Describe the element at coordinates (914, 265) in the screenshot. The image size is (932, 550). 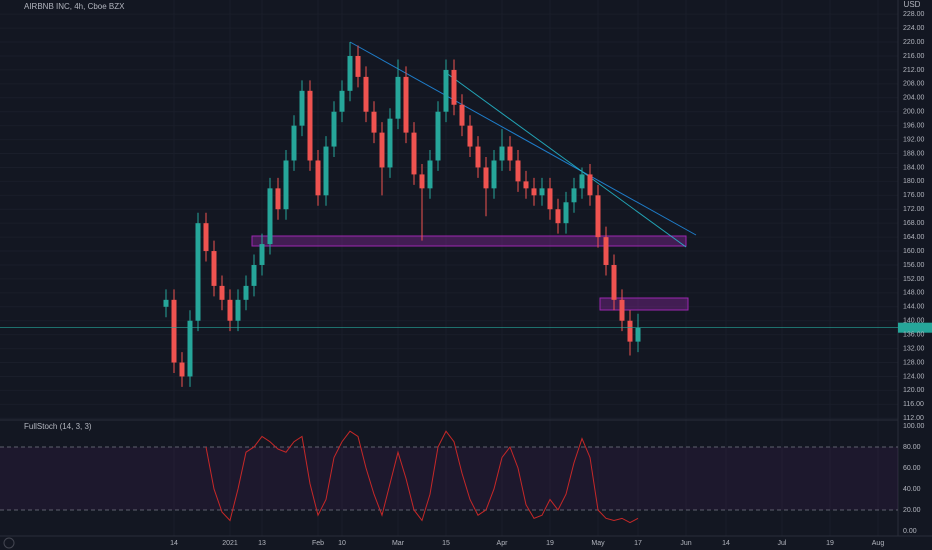
I see `y-tick-label: 156.00` at that location.